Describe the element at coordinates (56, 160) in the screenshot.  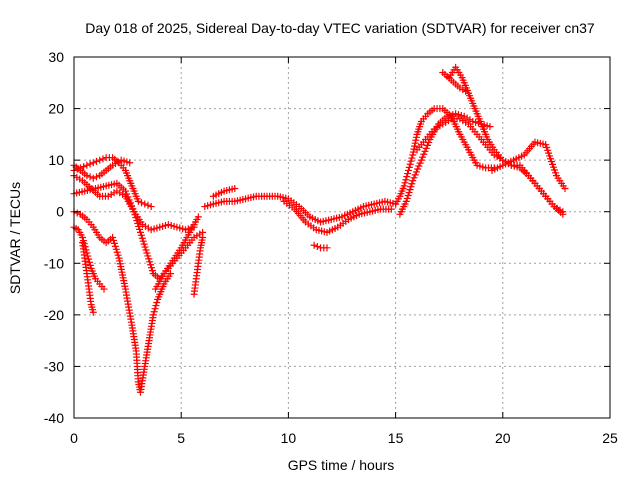
I see `y-tick-label: 10` at that location.